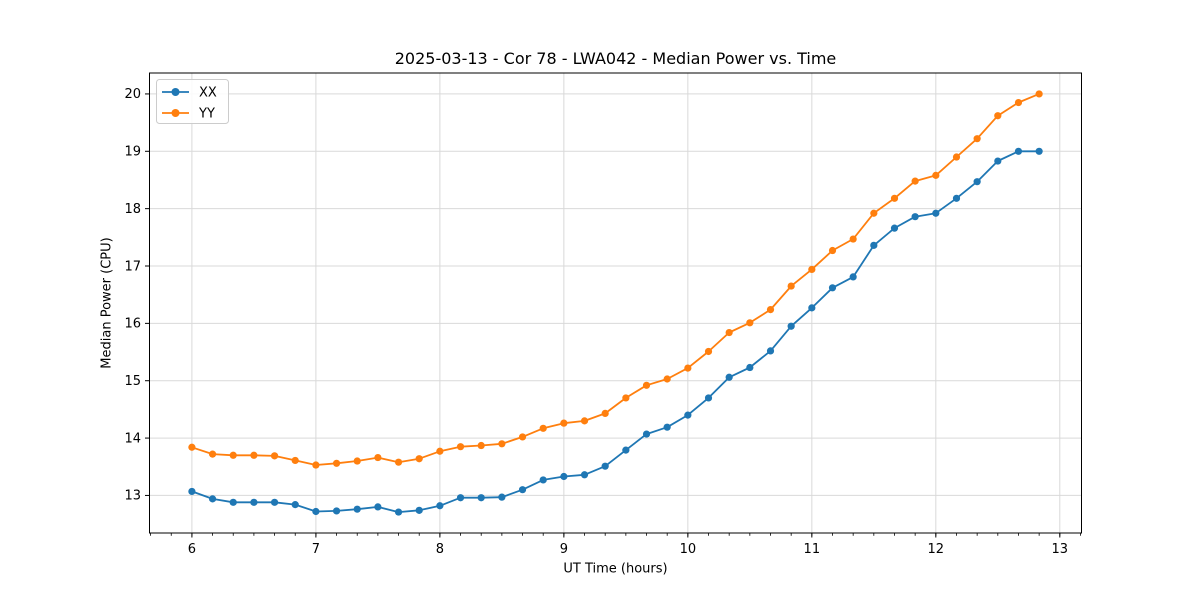  I want to click on y-tick-label: 20, so click(132, 94).